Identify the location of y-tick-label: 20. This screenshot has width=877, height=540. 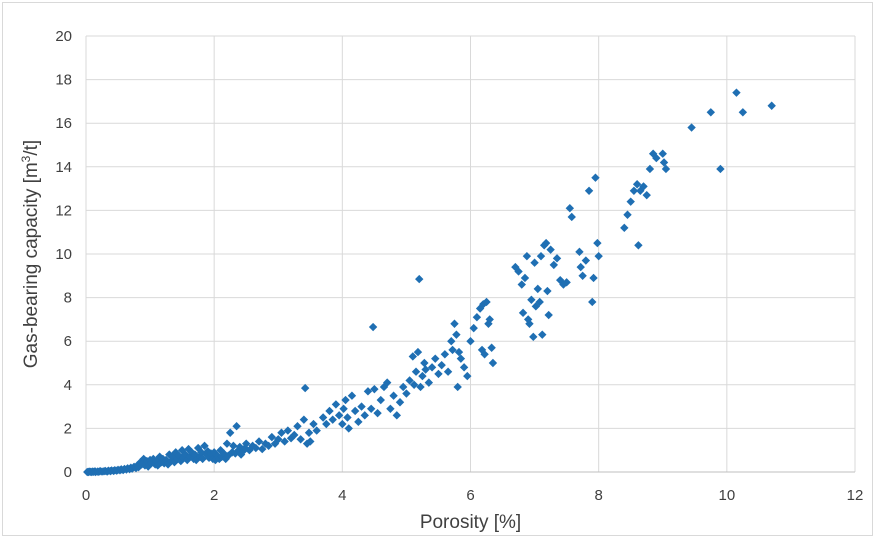
(63, 36).